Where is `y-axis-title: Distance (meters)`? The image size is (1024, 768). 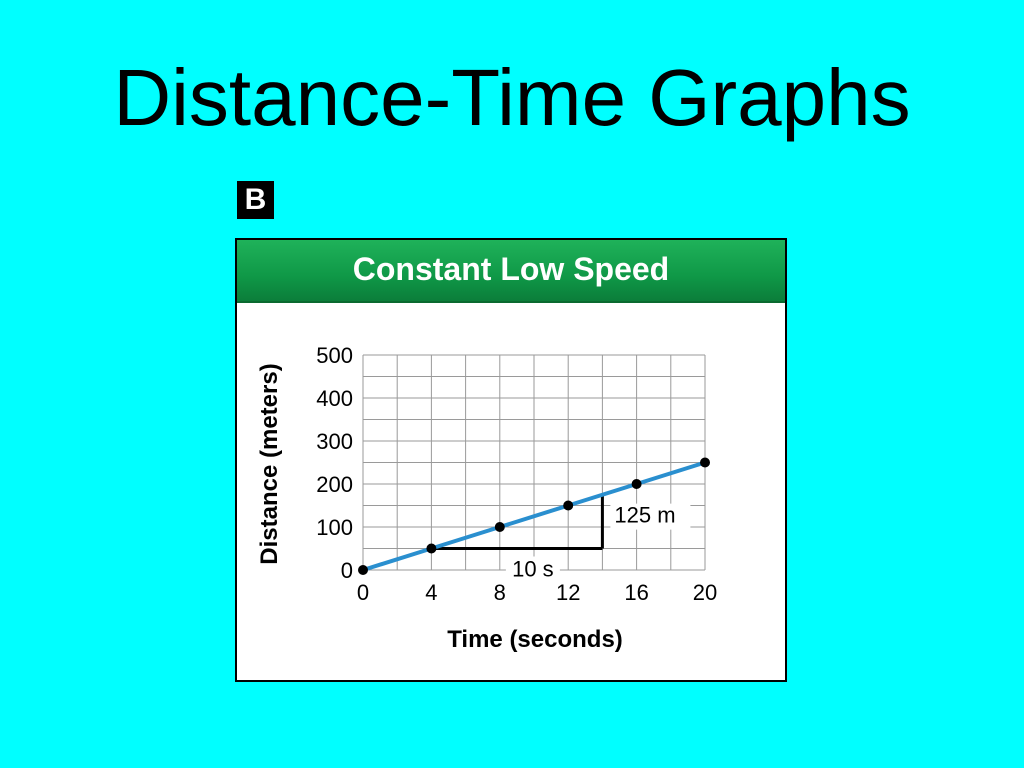 y-axis-title: Distance (meters) is located at coordinates (269, 463).